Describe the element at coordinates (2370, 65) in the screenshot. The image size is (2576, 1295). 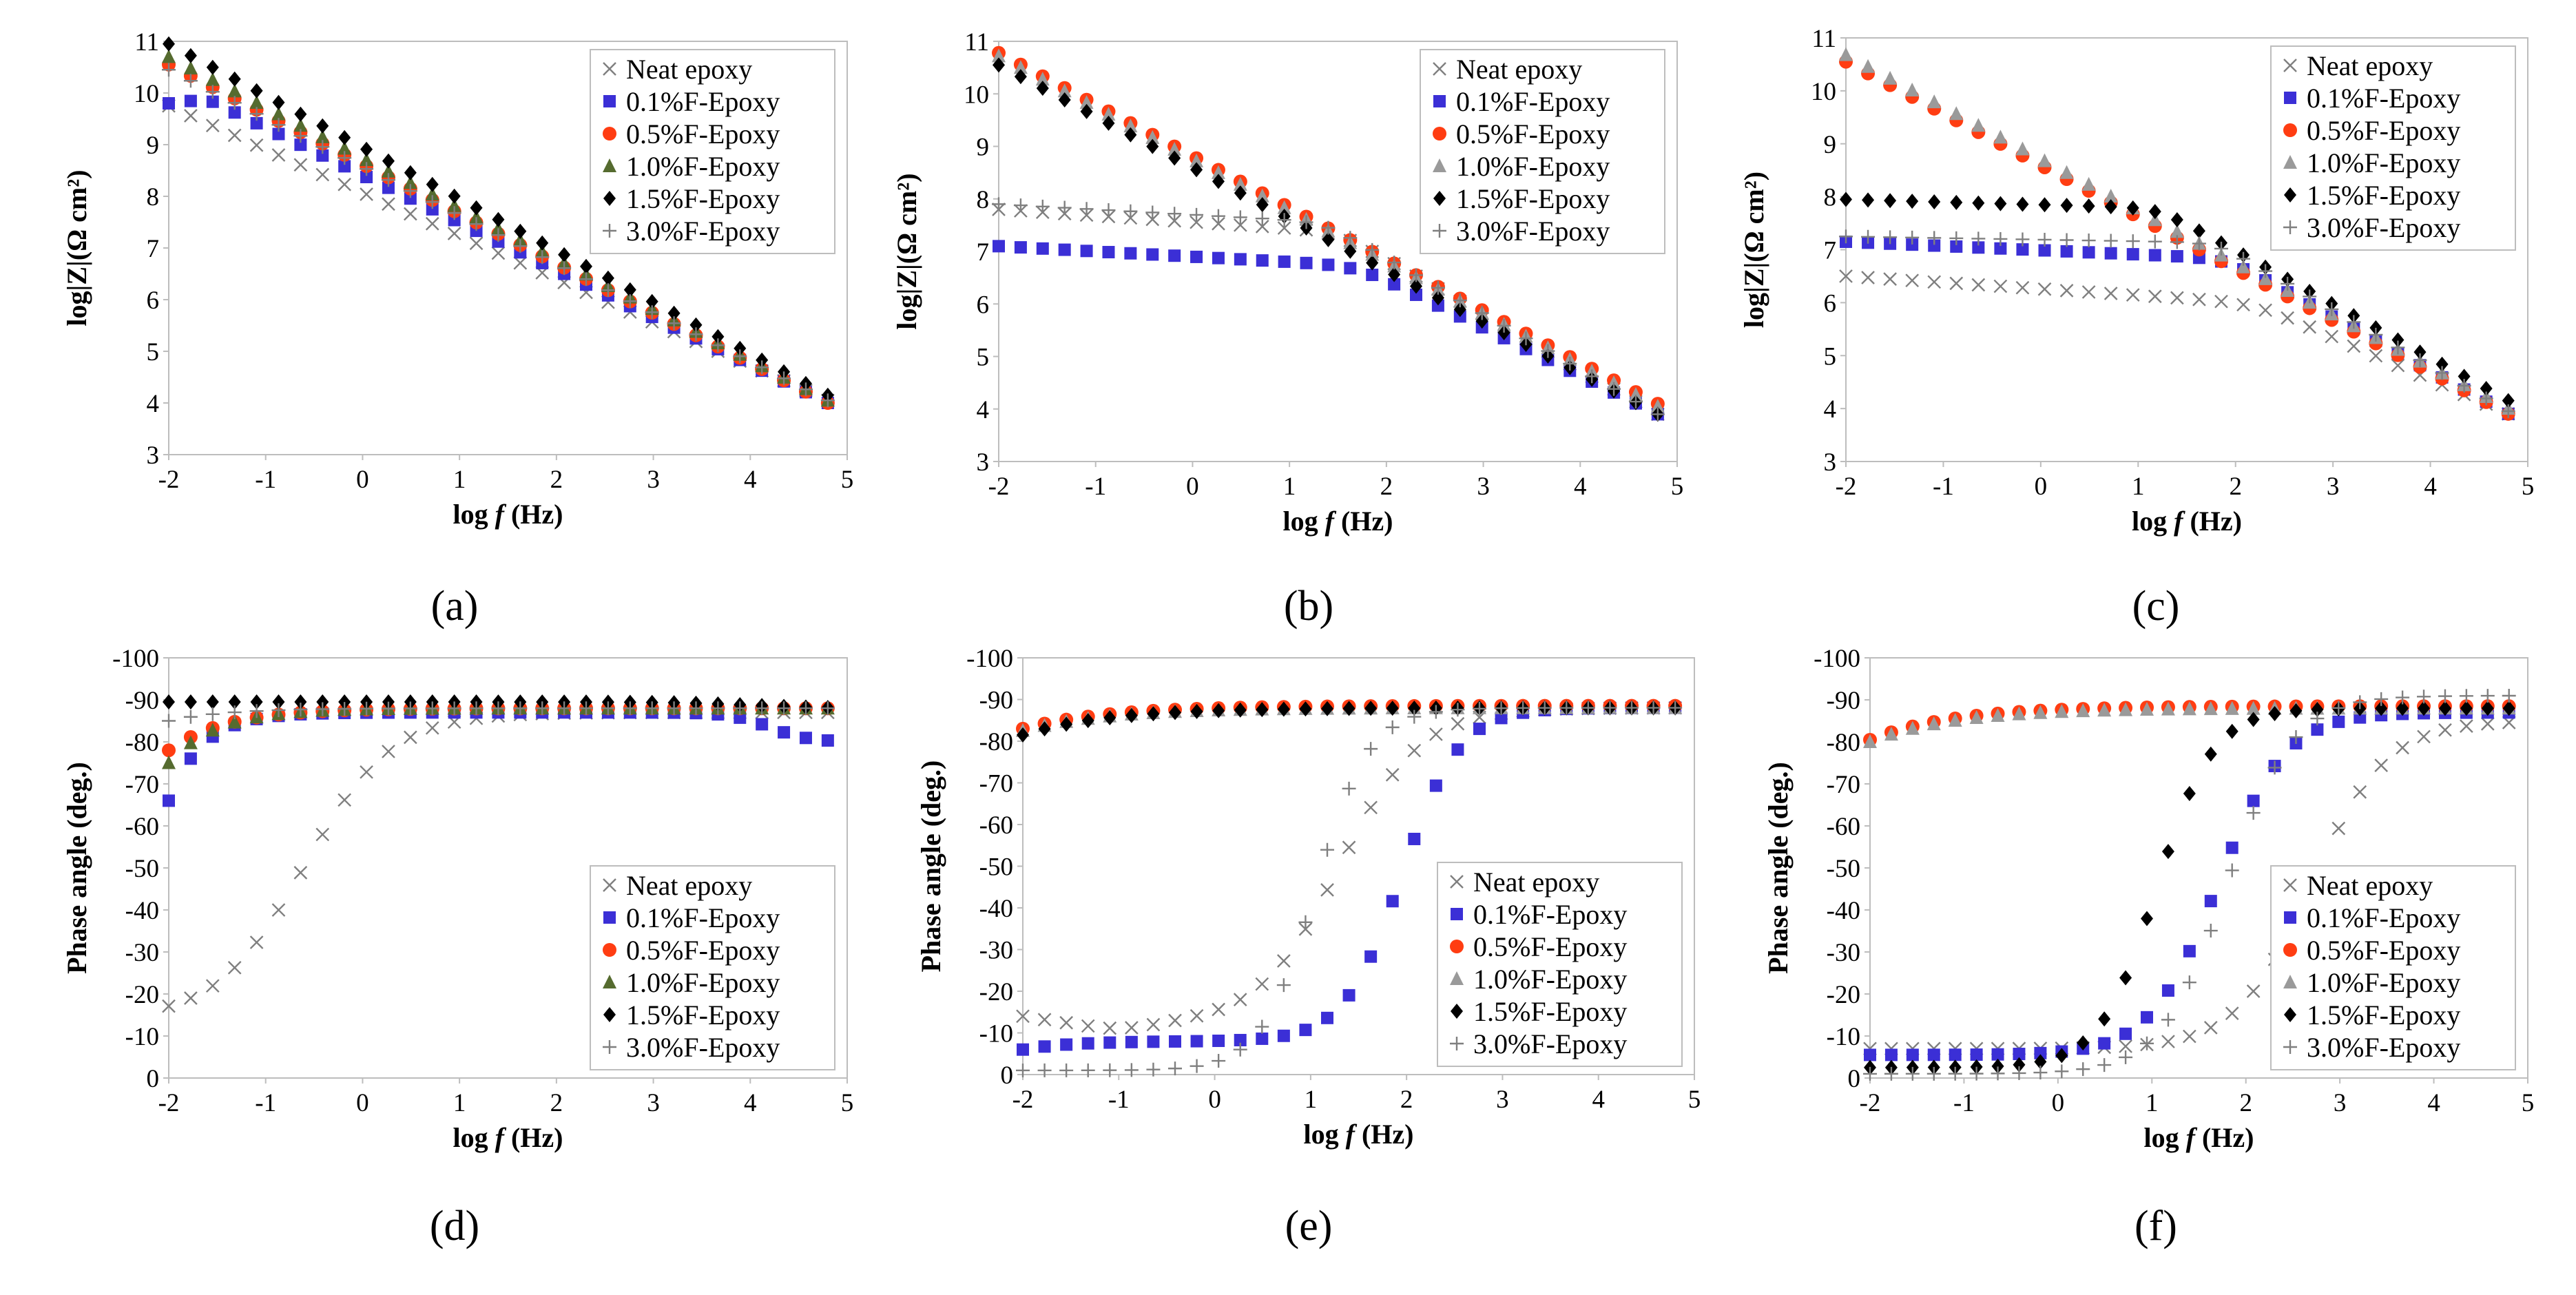
I see `legend-label: Neat epoxy` at that location.